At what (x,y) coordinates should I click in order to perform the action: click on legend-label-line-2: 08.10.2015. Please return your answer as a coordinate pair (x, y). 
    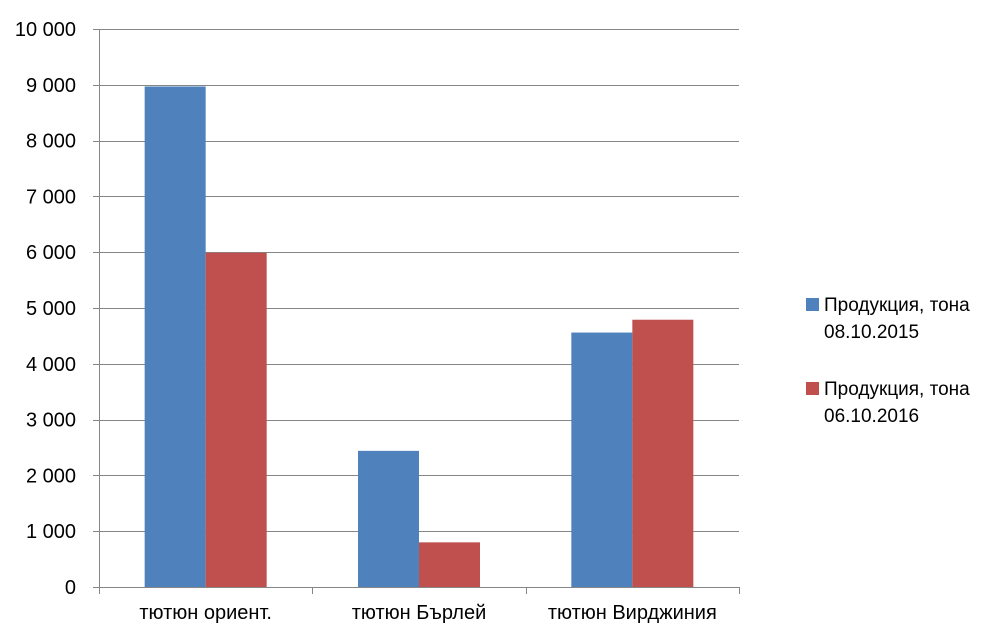
    Looking at the image, I should click on (872, 332).